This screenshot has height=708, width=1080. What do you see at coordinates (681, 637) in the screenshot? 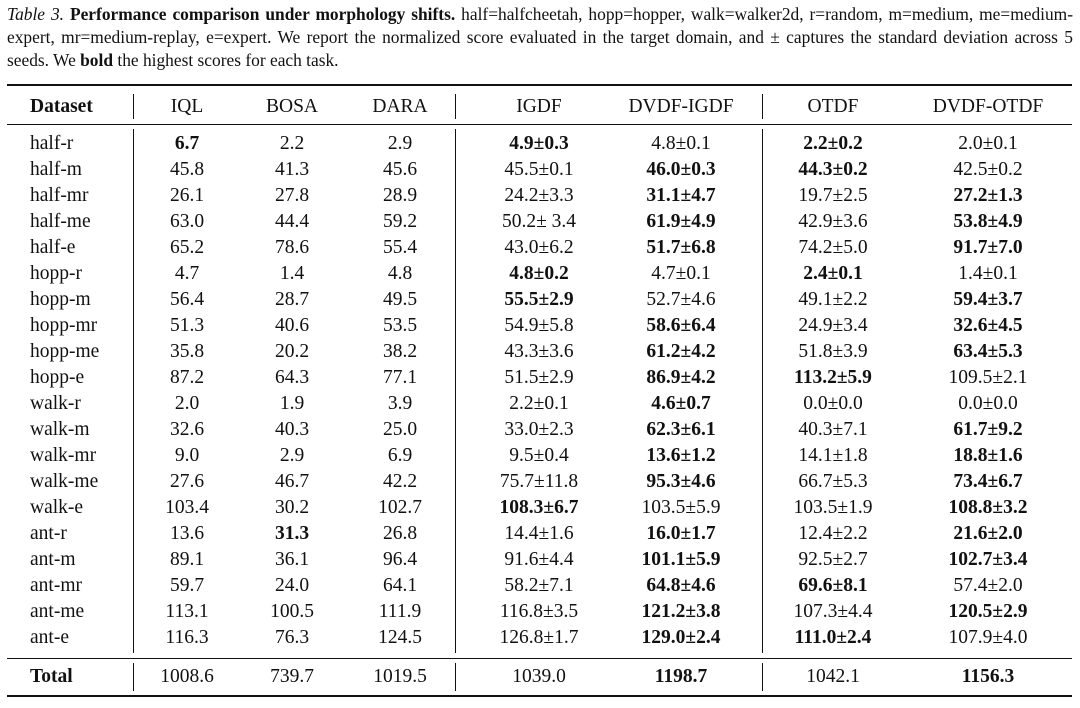
I see `table-cell: 129.0±2.4` at bounding box center [681, 637].